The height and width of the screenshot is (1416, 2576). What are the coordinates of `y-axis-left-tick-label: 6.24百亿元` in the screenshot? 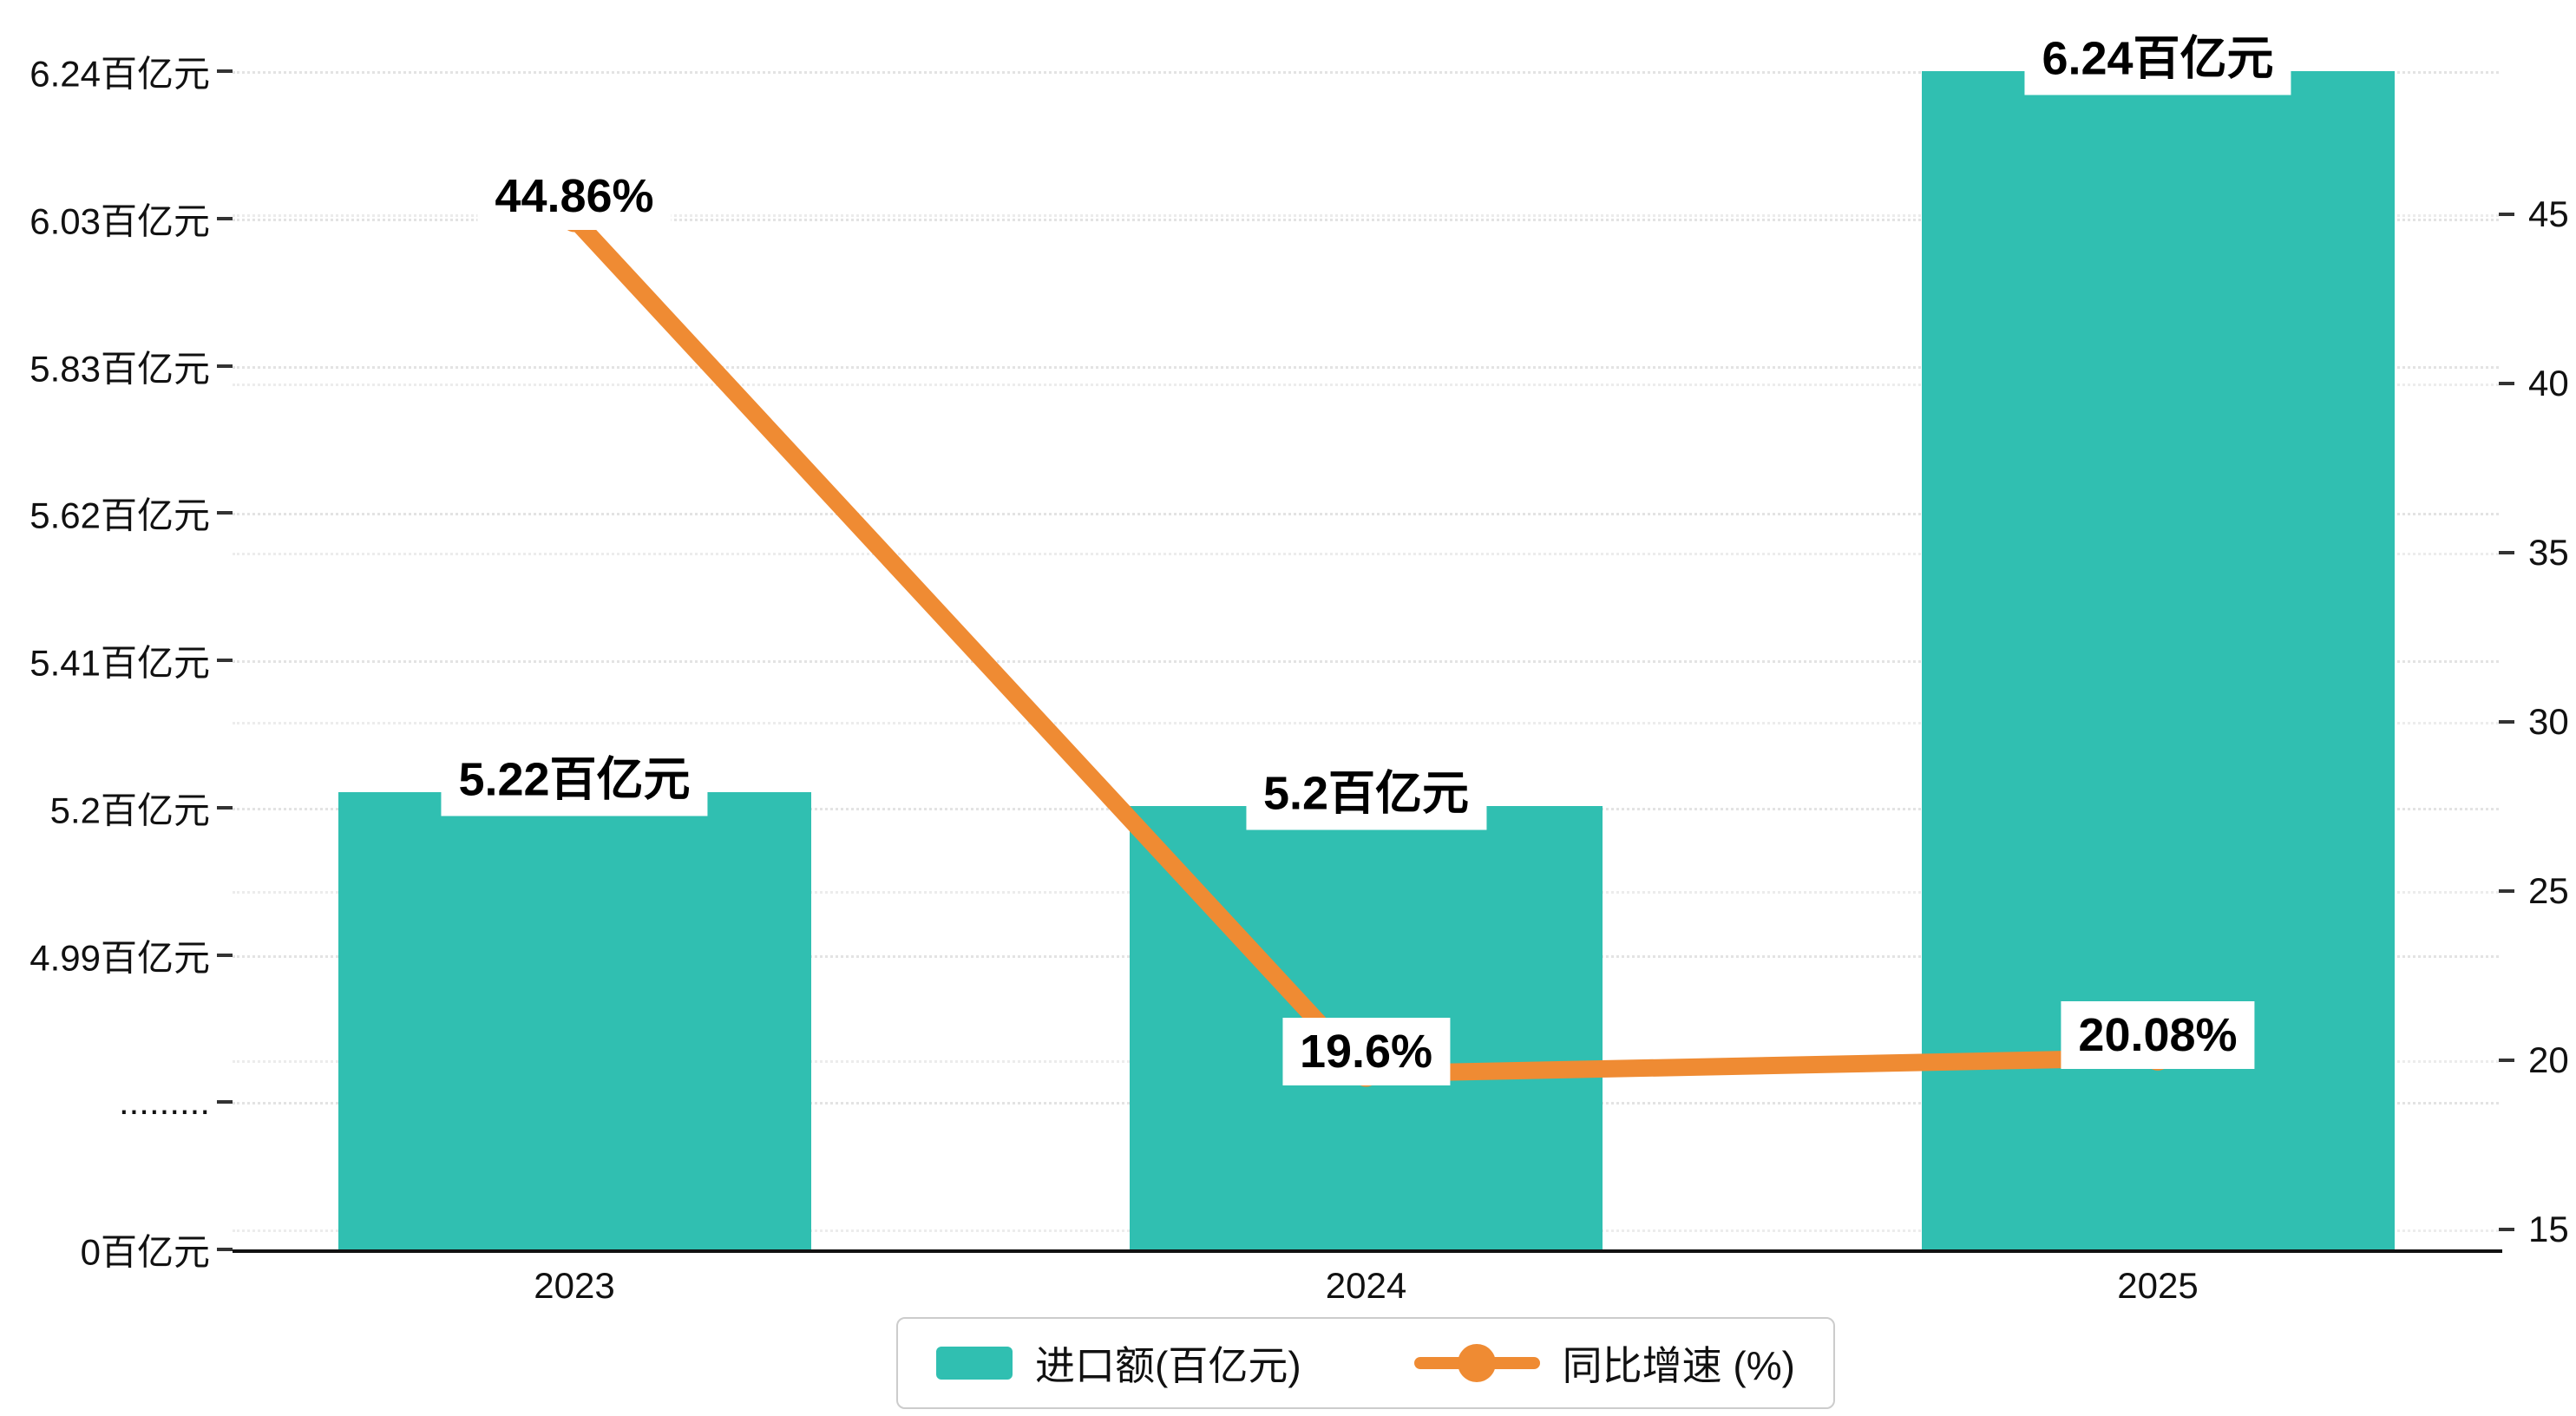 It's located at (119, 74).